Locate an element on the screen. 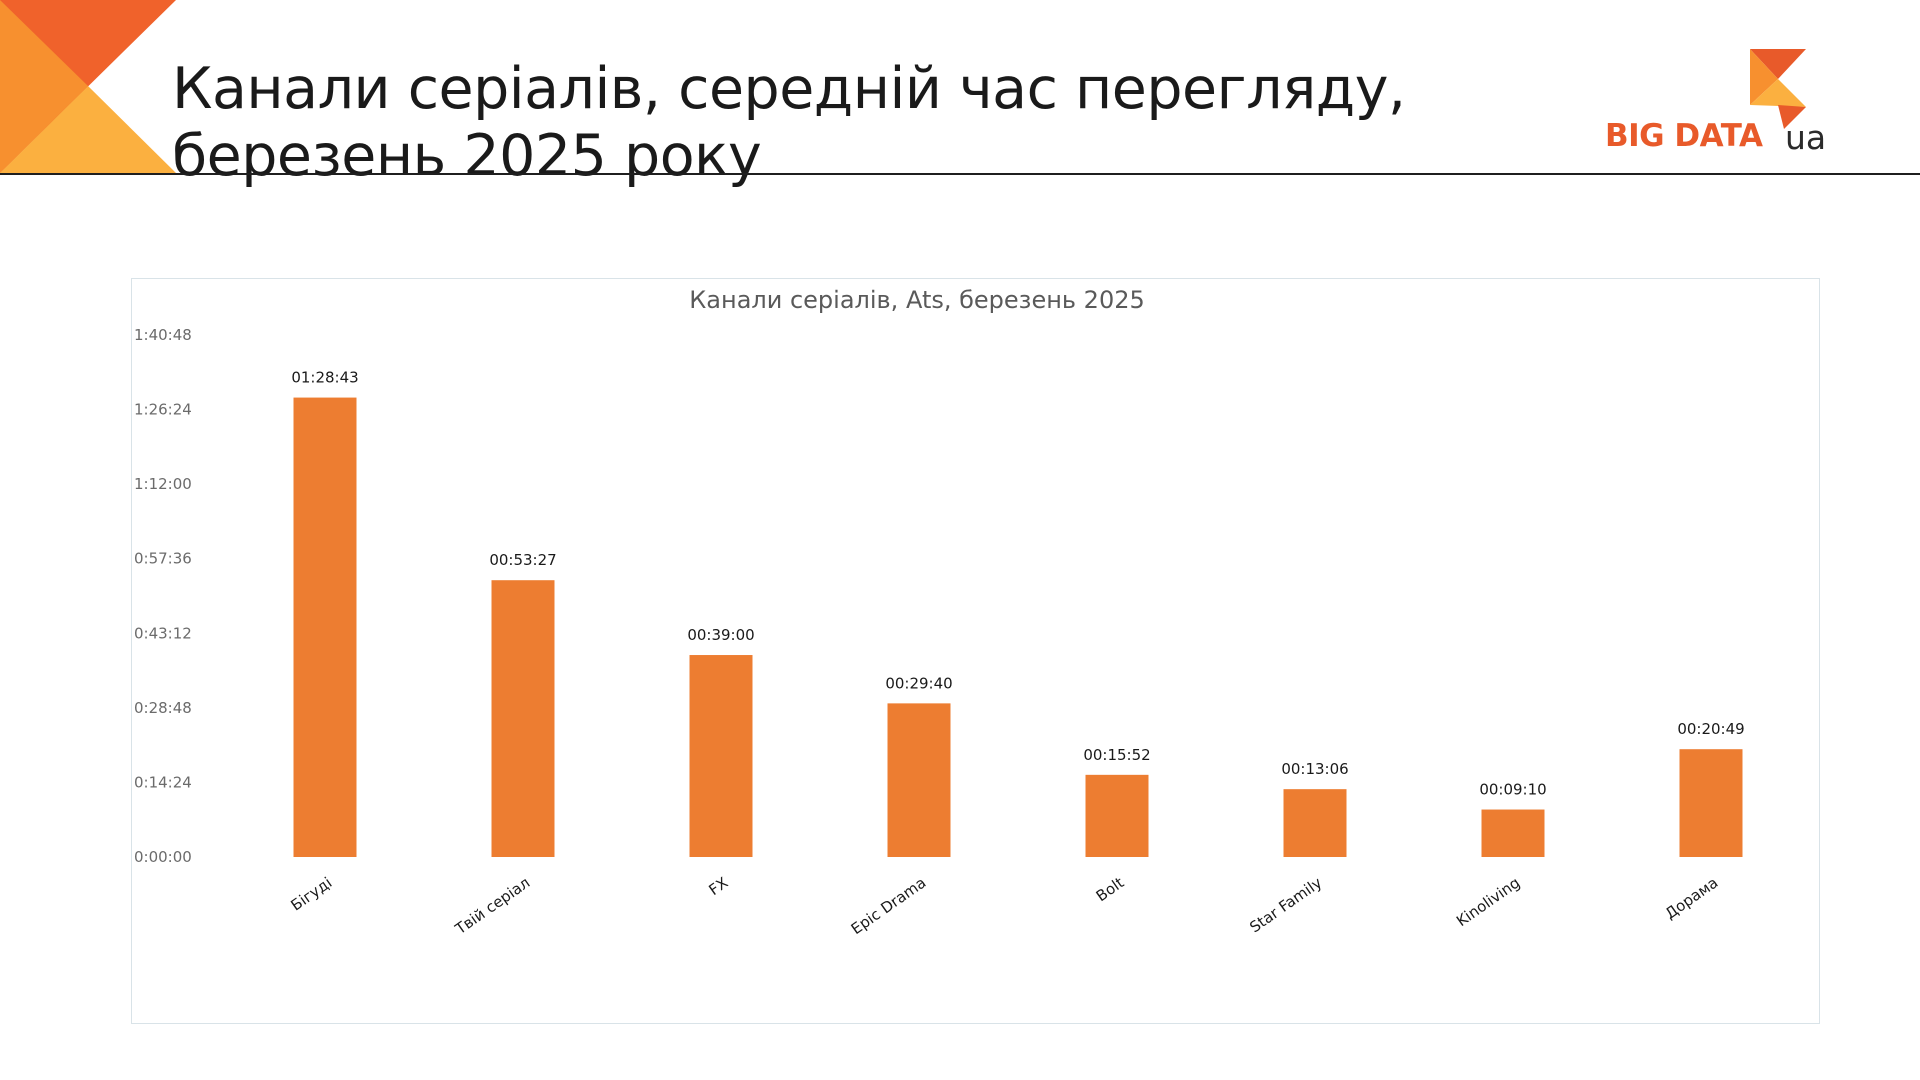 The height and width of the screenshot is (1080, 1920). y-tick-label: 0:28:48 is located at coordinates (163, 708).